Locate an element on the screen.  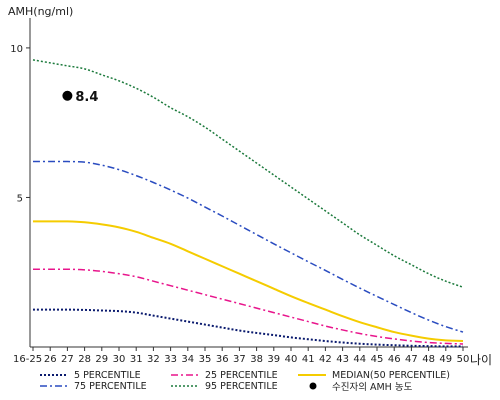
x-tick-label: 27 is located at coordinates (67, 359).